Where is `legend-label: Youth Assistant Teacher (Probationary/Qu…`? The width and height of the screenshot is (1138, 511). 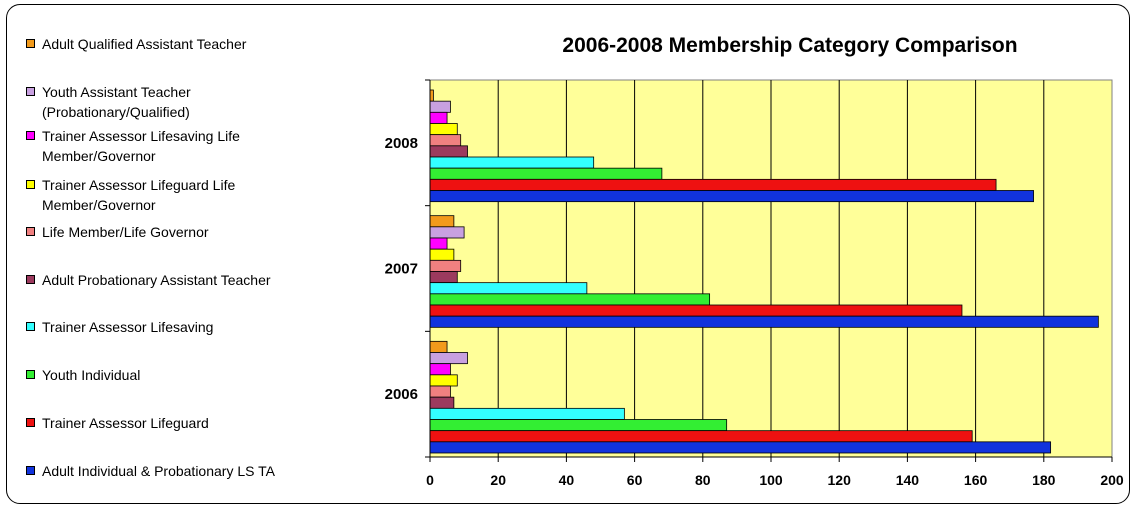 legend-label: Youth Assistant Teacher (Probationary/Qu… is located at coordinates (116, 102).